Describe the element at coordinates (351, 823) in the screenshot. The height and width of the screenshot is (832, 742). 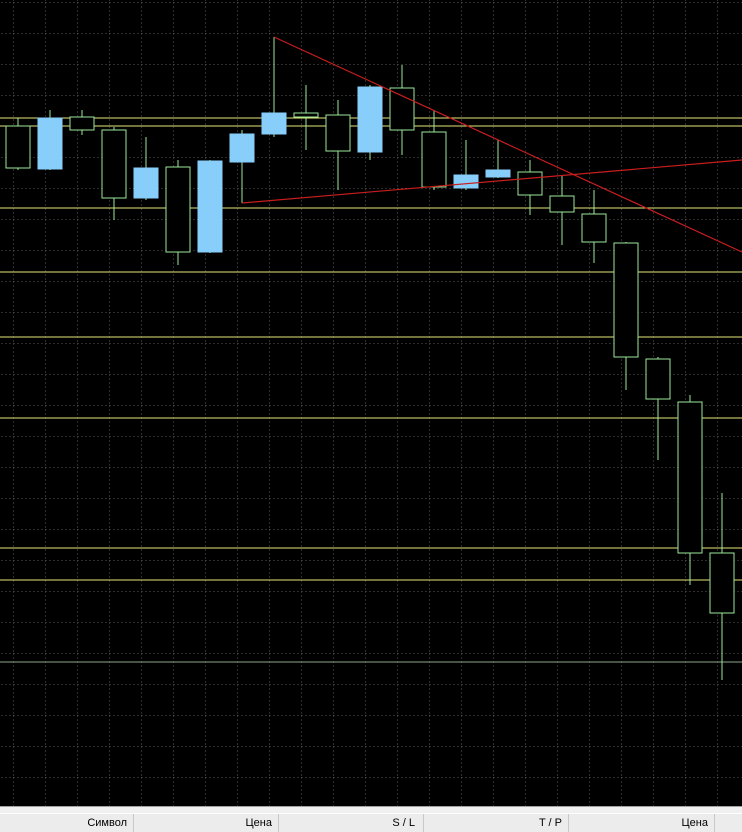
I see `column-header: S / L` at that location.